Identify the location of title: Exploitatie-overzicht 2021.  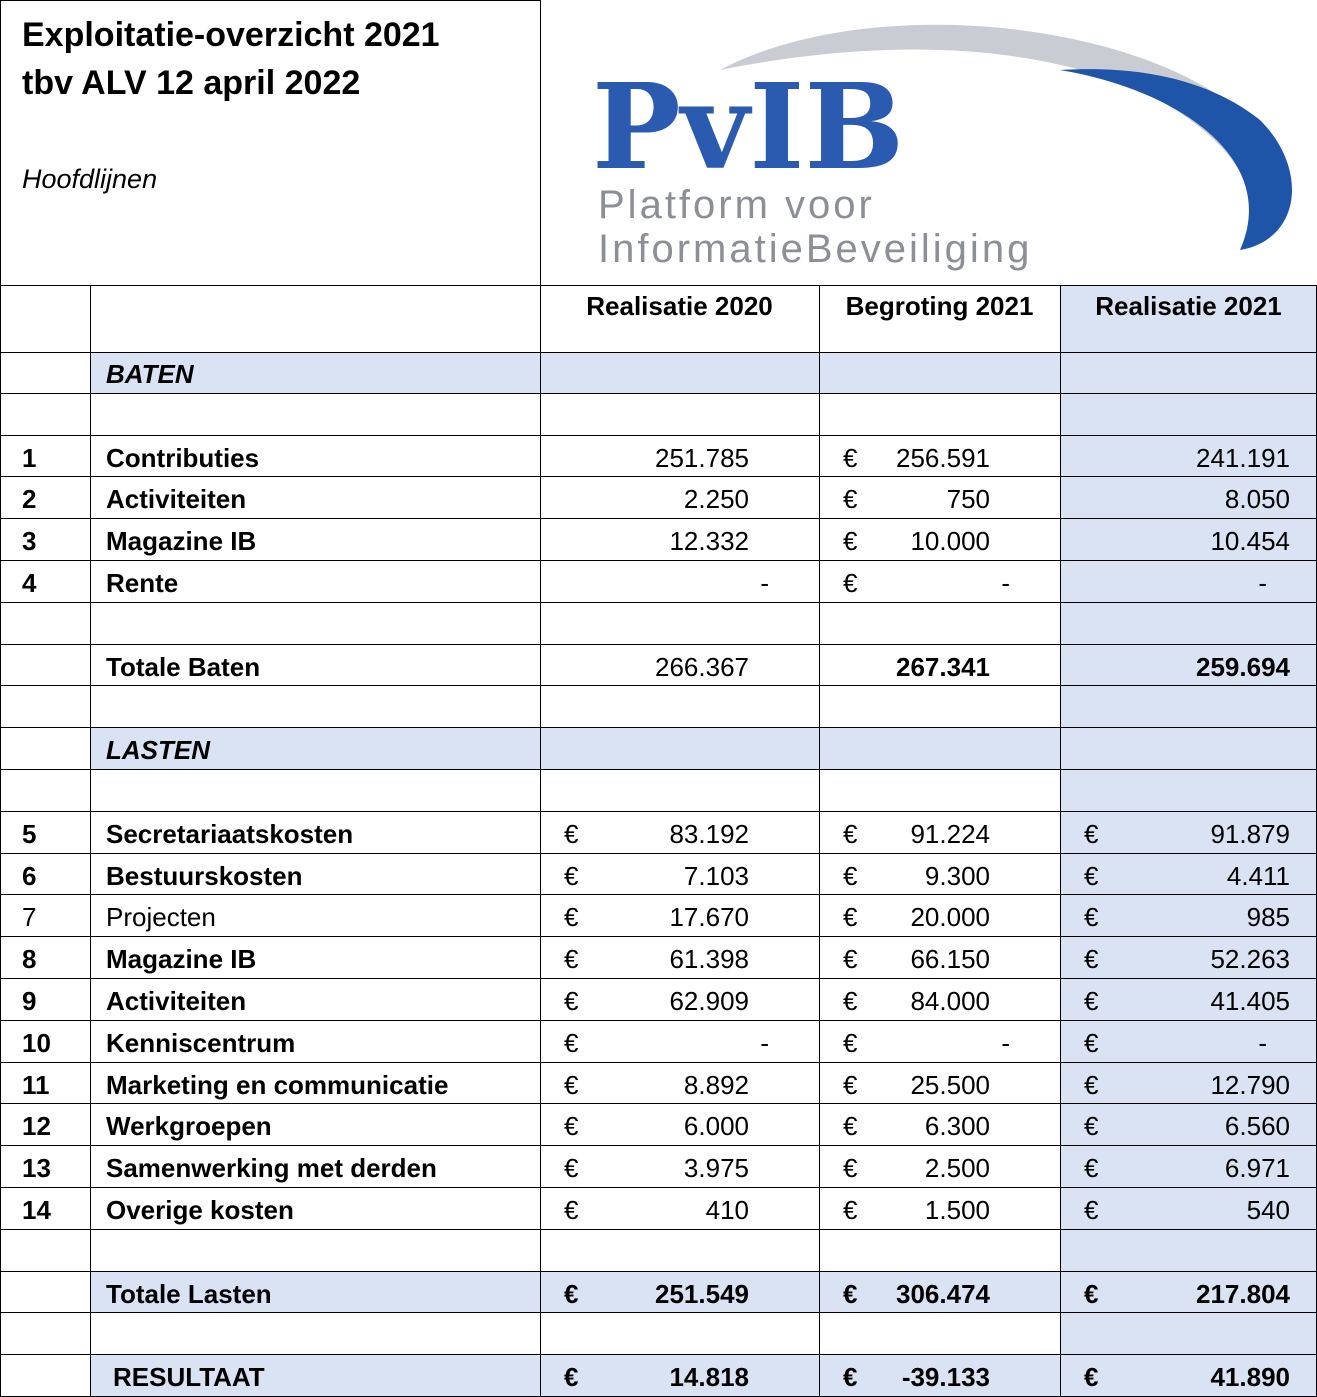
(231, 35).